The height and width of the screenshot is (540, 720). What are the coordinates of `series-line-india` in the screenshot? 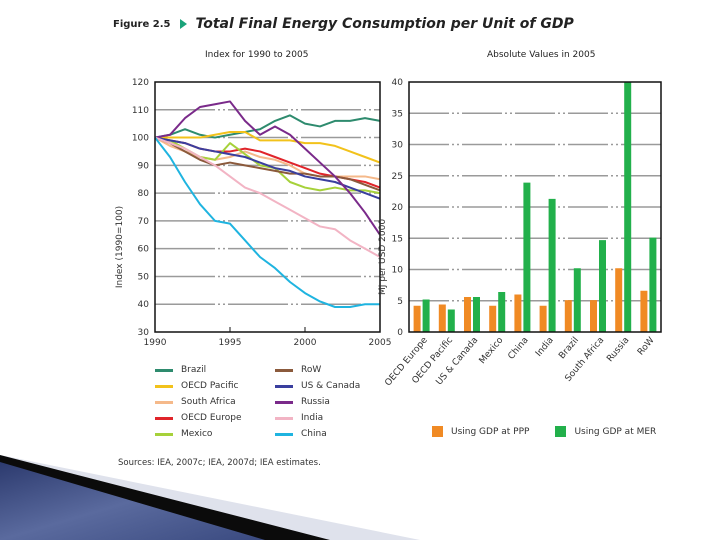 It's located at (267, 197).